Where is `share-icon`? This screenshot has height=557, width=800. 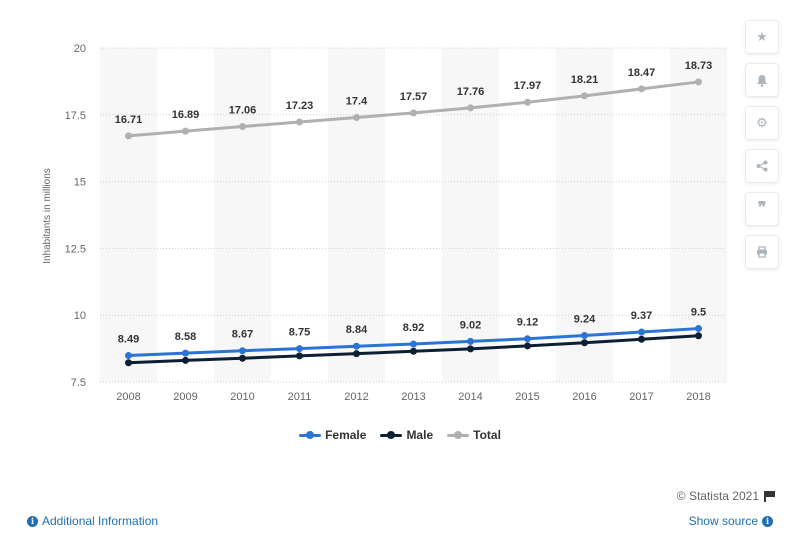 share-icon is located at coordinates (762, 166).